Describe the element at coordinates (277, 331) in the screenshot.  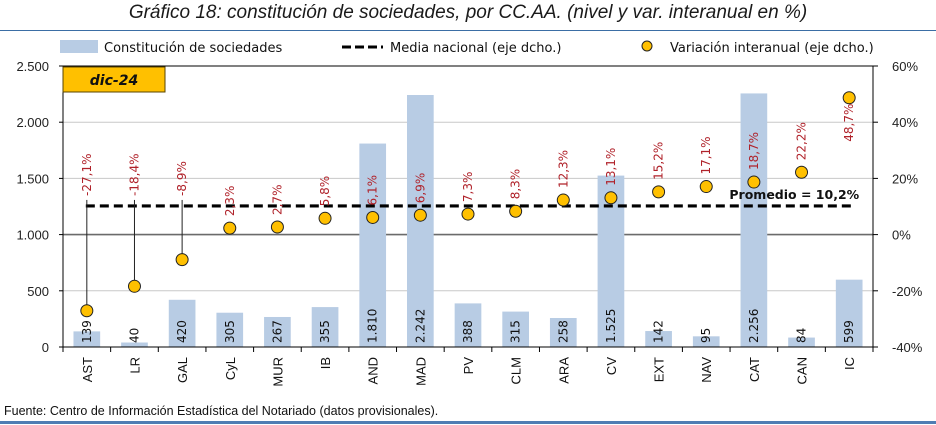
I see `bar-value-label: 267` at that location.